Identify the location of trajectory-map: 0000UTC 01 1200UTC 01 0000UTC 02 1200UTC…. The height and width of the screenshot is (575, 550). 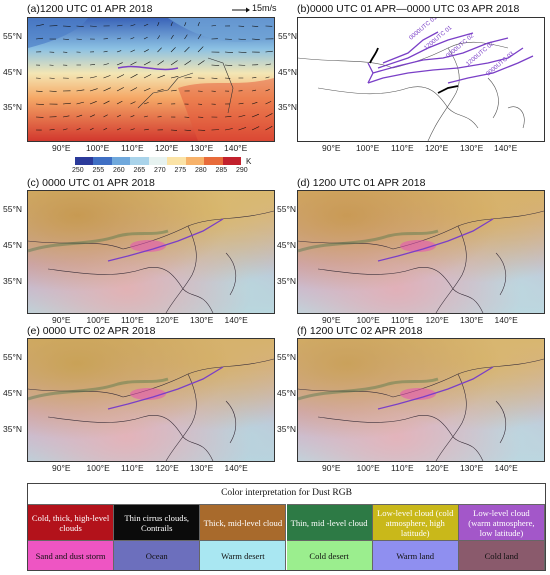
(416, 79).